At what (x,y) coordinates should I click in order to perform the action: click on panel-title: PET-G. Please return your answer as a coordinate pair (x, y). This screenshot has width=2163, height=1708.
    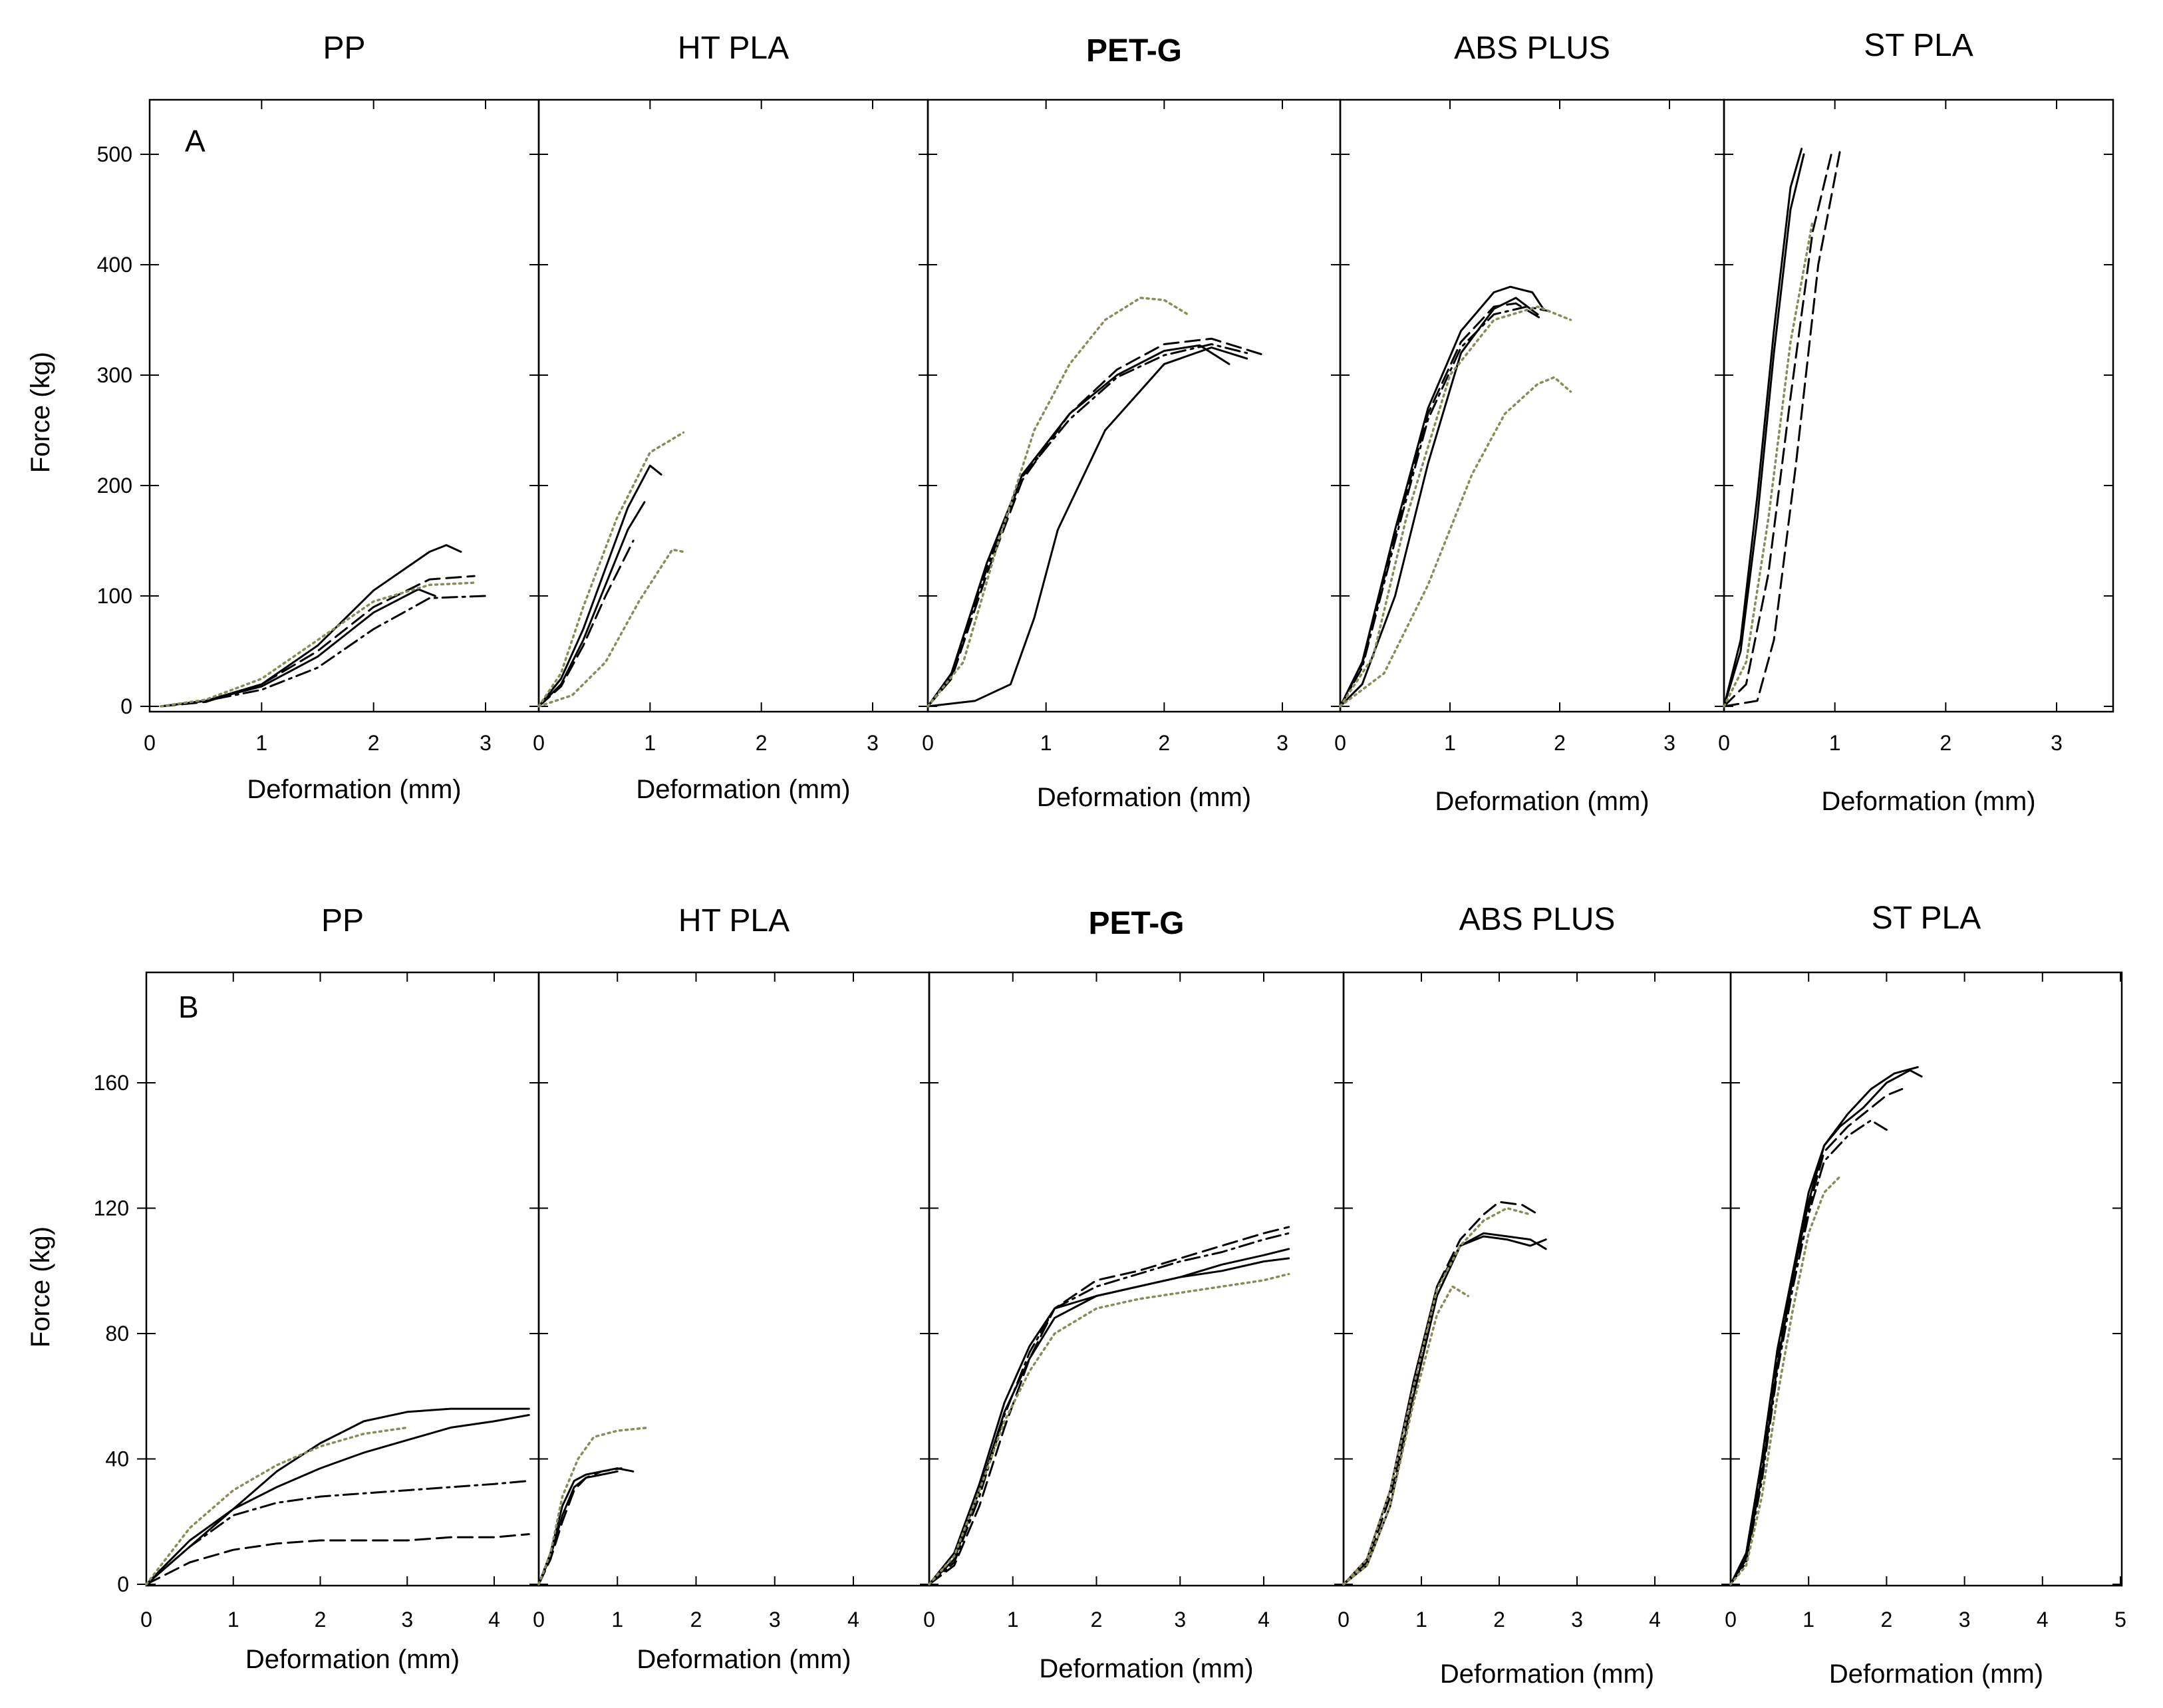
    Looking at the image, I should click on (1136, 923).